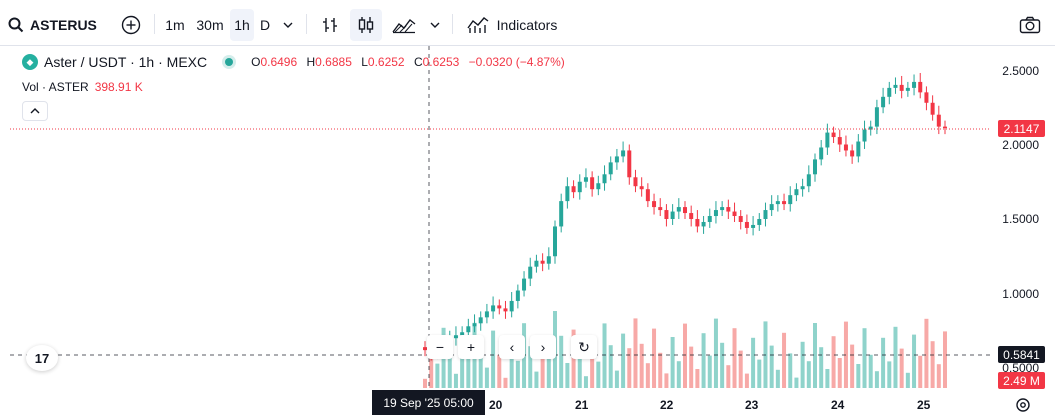 The height and width of the screenshot is (419, 1055). Describe the element at coordinates (288, 25) in the screenshot. I see `interval-dropdown` at that location.